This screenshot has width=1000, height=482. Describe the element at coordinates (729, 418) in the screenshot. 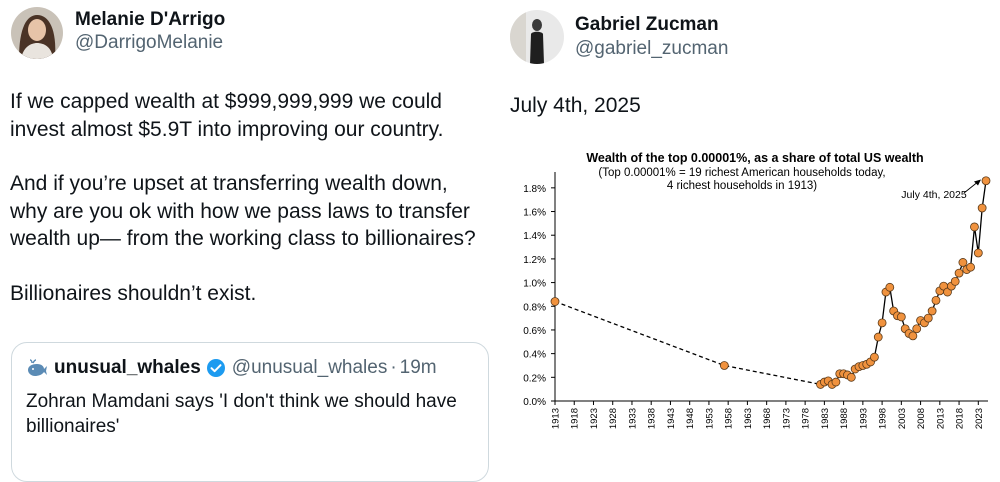

I see `x-tick-label: 1958` at that location.